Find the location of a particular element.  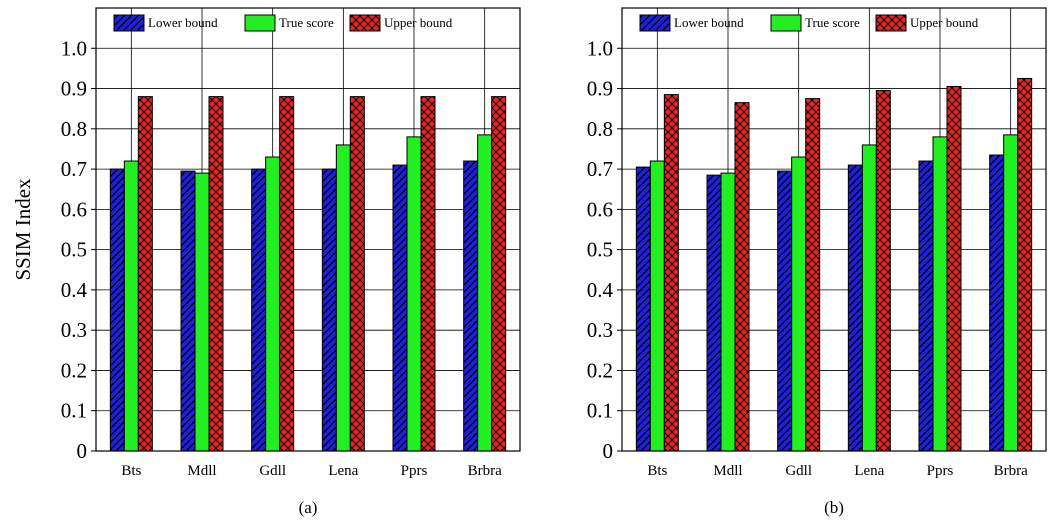

panel-label: (b) is located at coordinates (834, 507).